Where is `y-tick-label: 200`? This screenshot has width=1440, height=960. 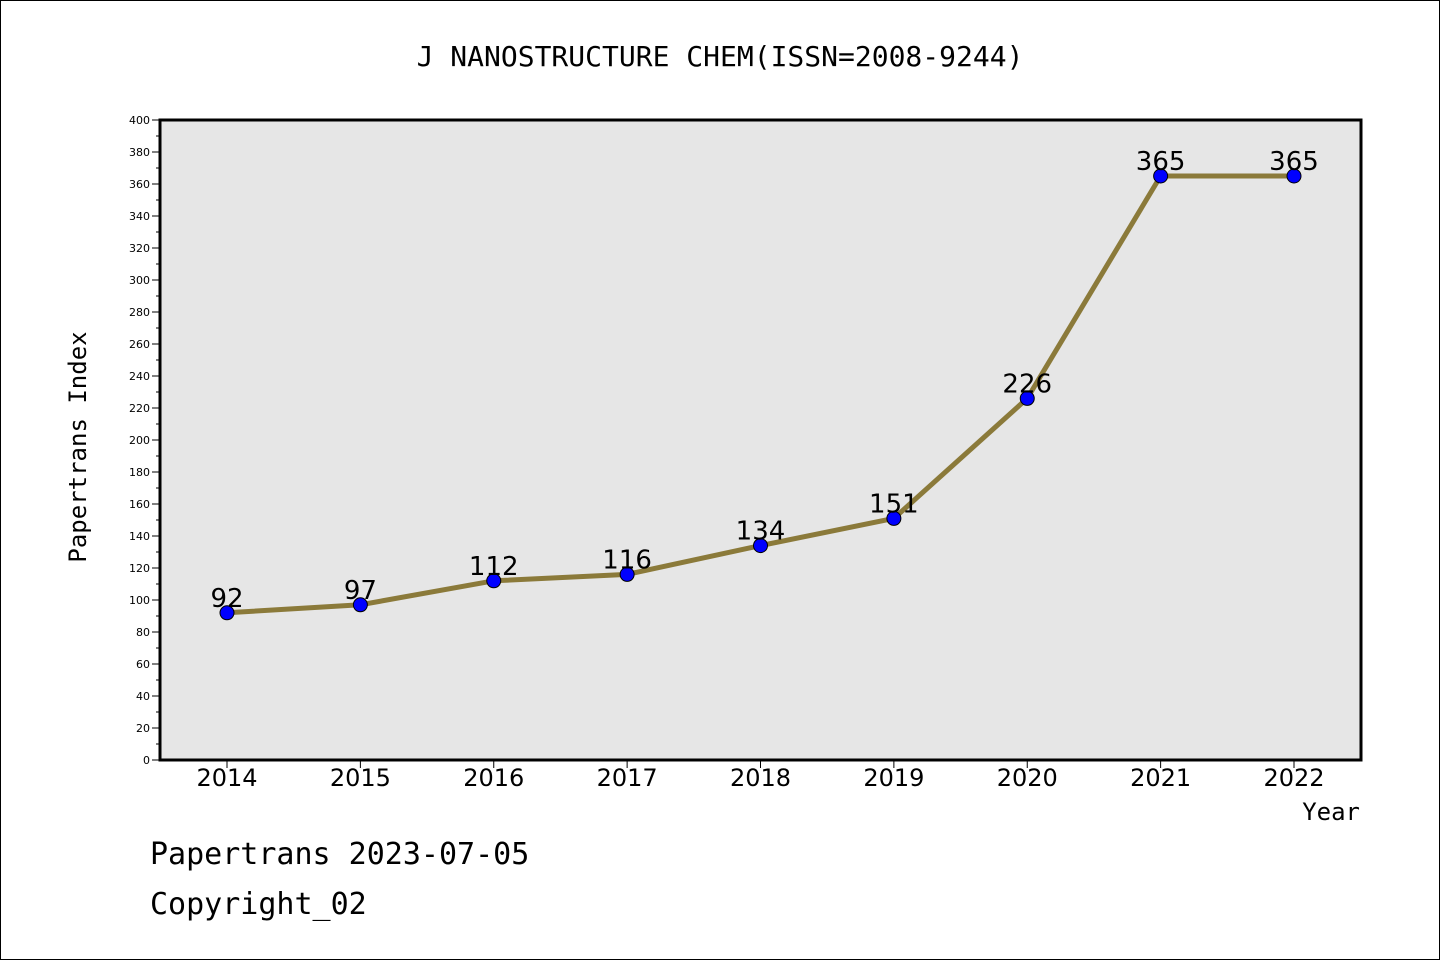
y-tick-label: 200 is located at coordinates (139, 440).